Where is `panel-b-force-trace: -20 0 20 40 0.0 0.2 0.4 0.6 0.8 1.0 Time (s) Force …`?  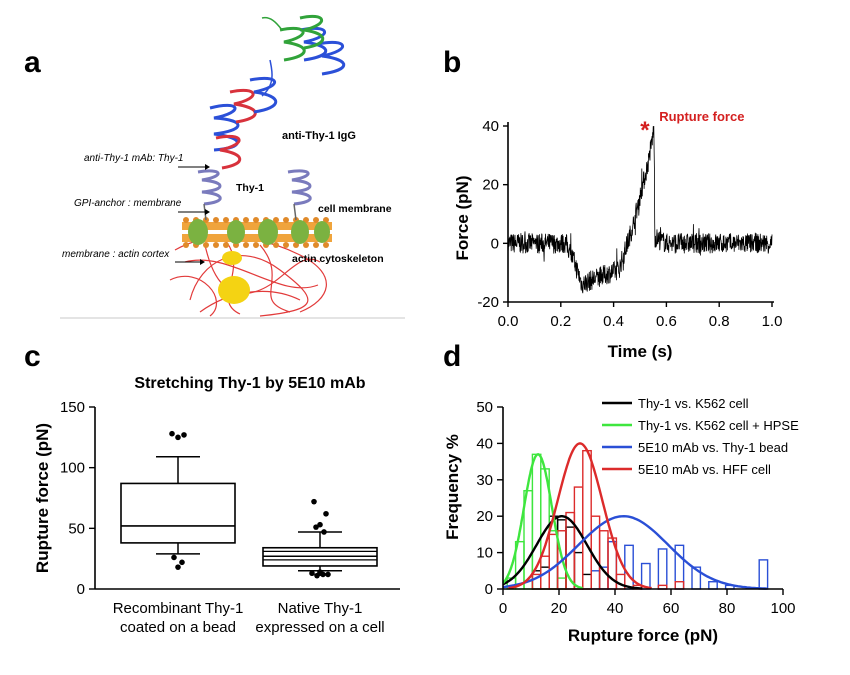
panel-b-force-trace: -20 0 20 40 0.0 0.2 0.4 0.6 0.8 1.0 Time (s) Force … is located at coordinates (617, 235).